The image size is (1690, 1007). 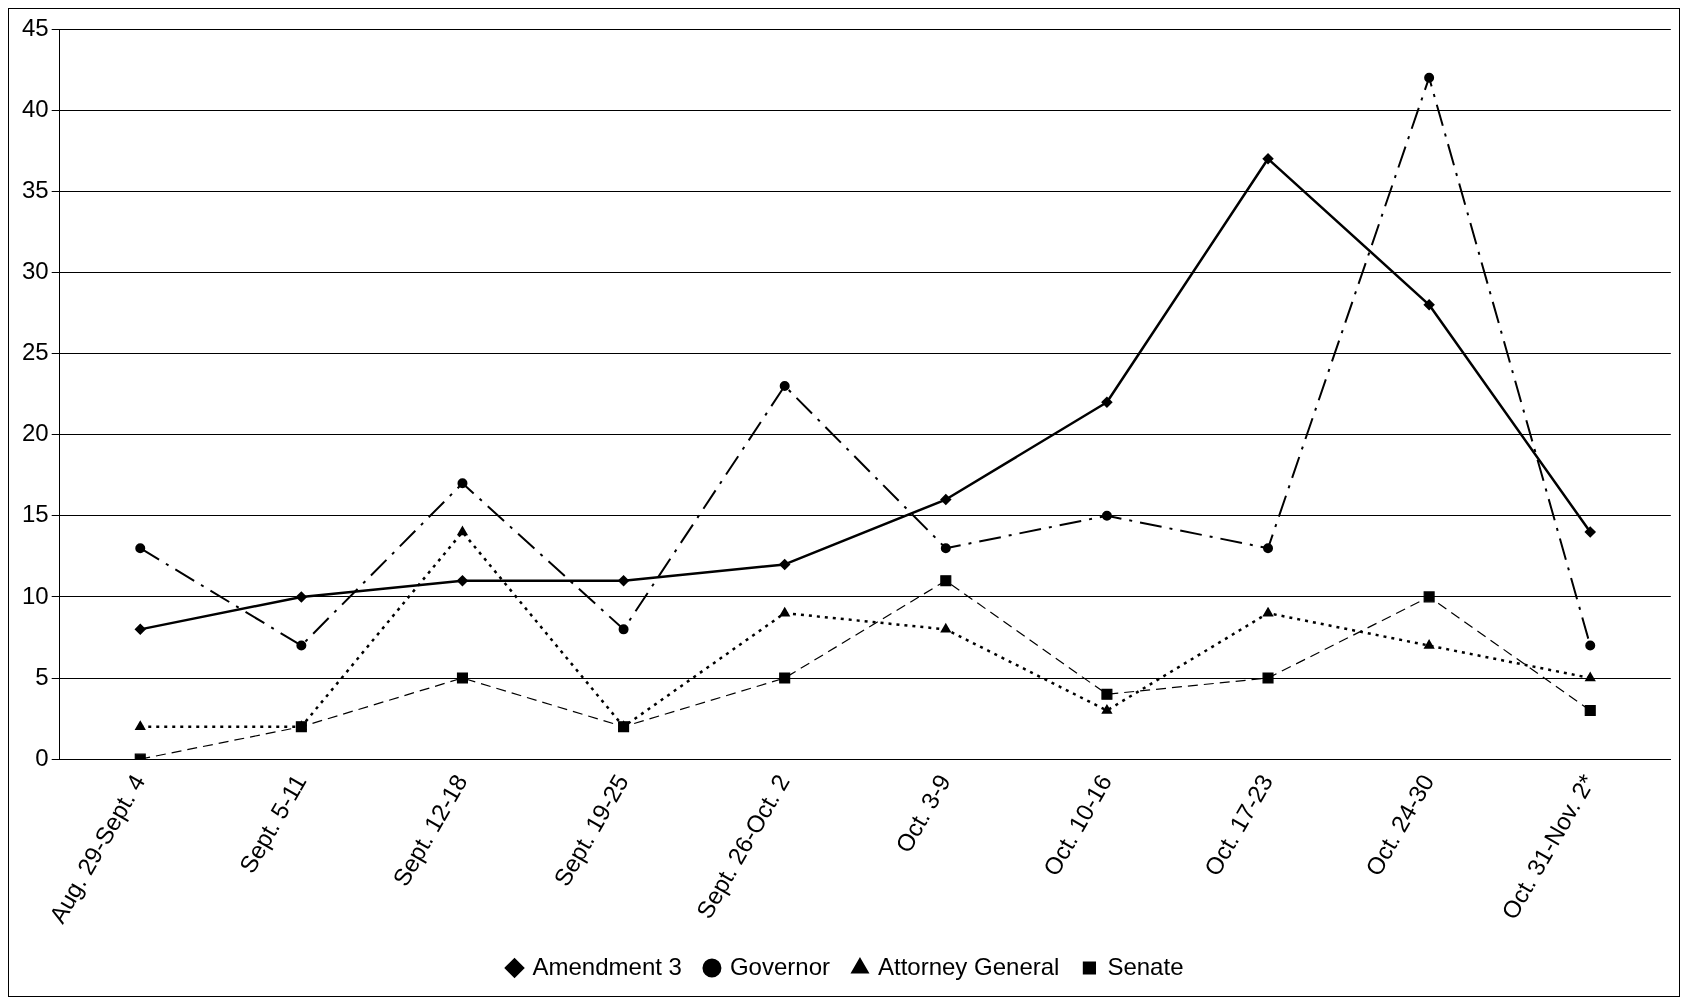 What do you see at coordinates (35, 595) in the screenshot?
I see `y-tick-label: 10` at bounding box center [35, 595].